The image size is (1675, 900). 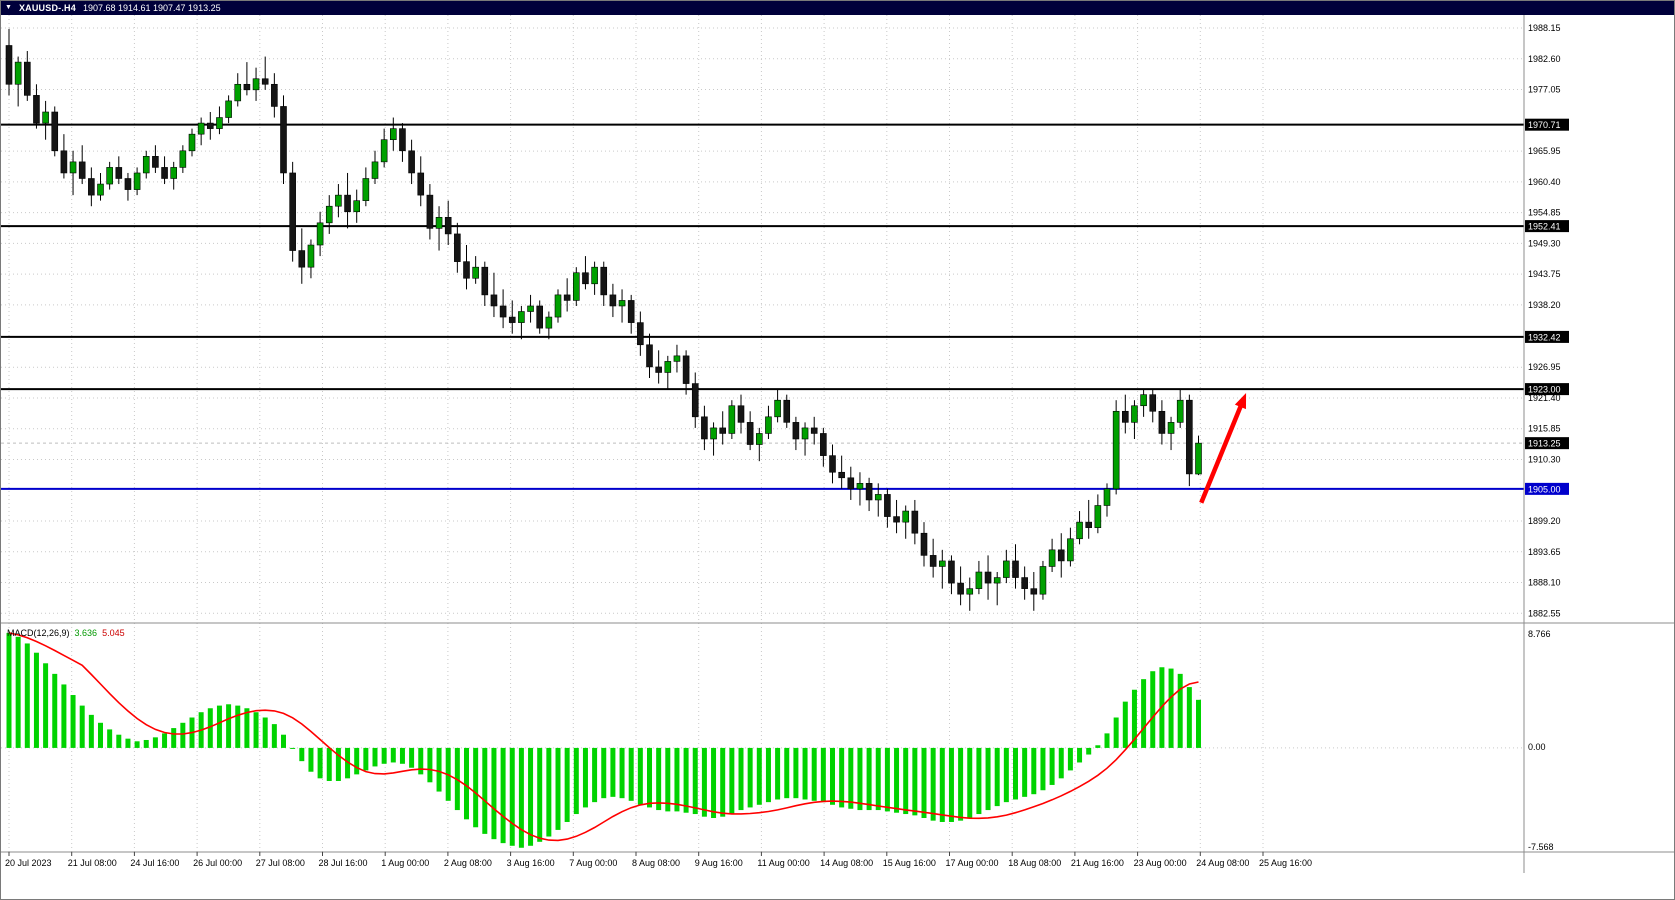 I want to click on svg-text: 8 Aug 08:00, so click(x=656, y=863).